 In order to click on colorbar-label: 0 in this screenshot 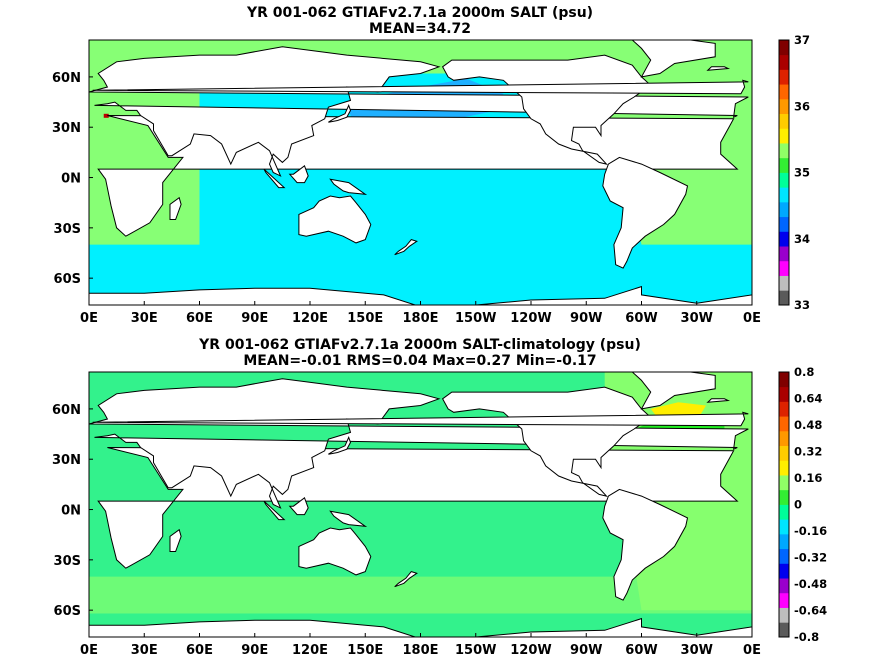, I will do `click(798, 505)`.